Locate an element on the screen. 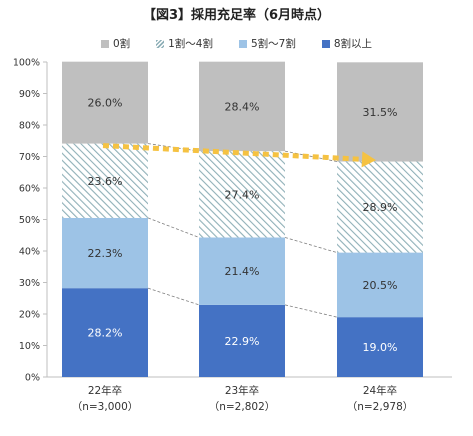 Image resolution: width=473 pixels, height=436 pixels. legend-label-zero: 0割 is located at coordinates (121, 44).